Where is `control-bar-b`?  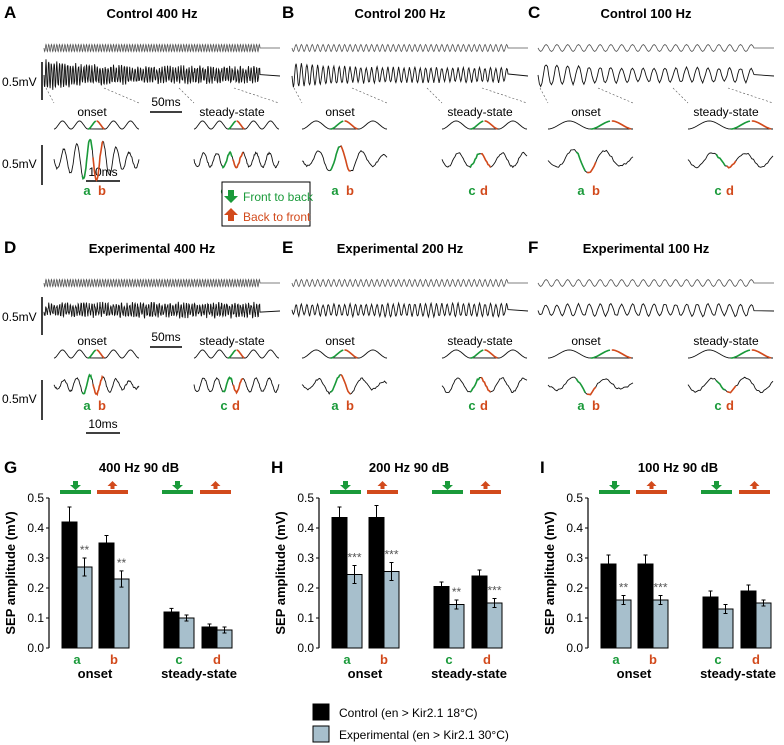
control-bar-b is located at coordinates (645, 606).